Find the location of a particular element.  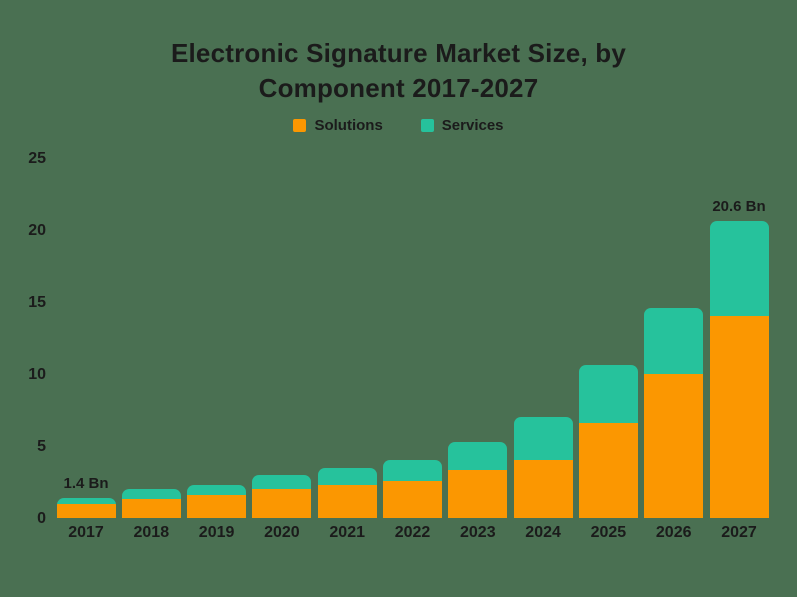

bar-segment-solutions-2024 is located at coordinates (543, 489).